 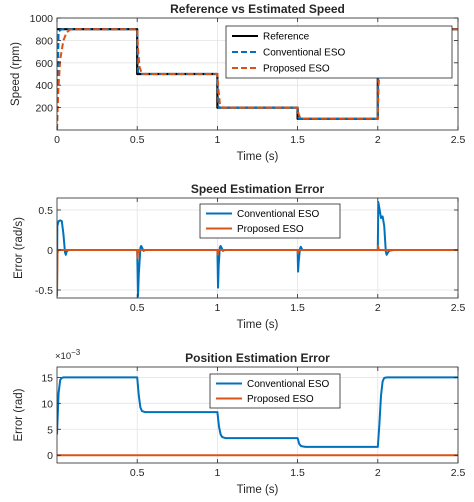 What do you see at coordinates (57, 140) in the screenshot?
I see `x-tick-label: 0` at bounding box center [57, 140].